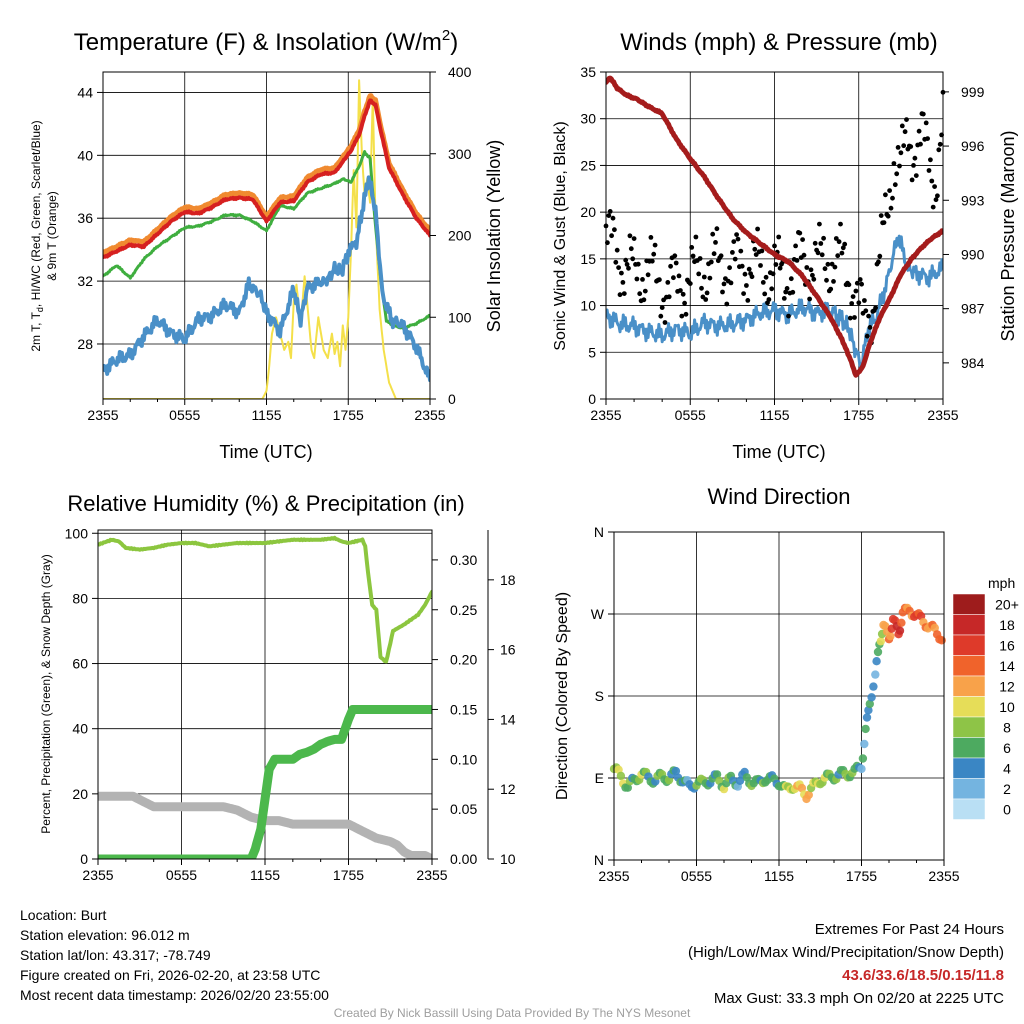 The width and height of the screenshot is (1024, 1024). Describe the element at coordinates (460, 154) in the screenshot. I see `right-tick-label: 300` at that location.